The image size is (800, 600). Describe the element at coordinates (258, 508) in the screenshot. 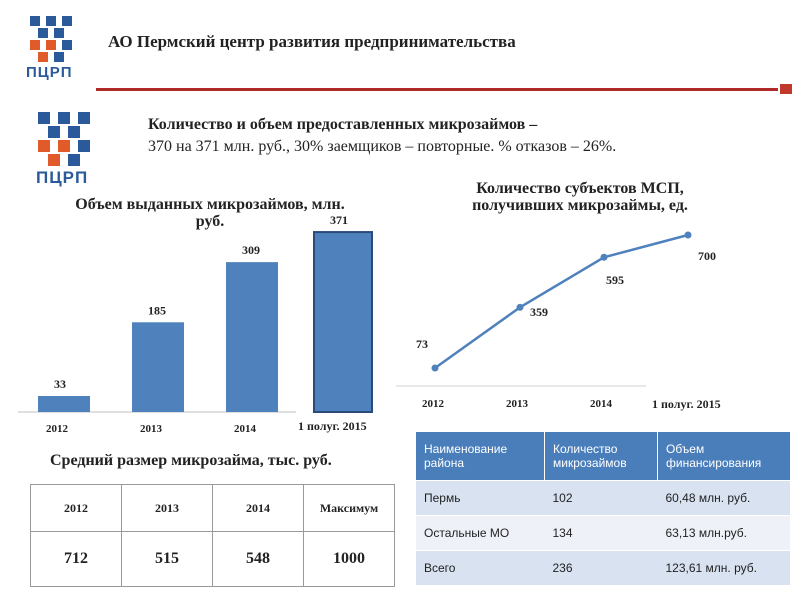

I see `avg-header-2014: 2014` at that location.